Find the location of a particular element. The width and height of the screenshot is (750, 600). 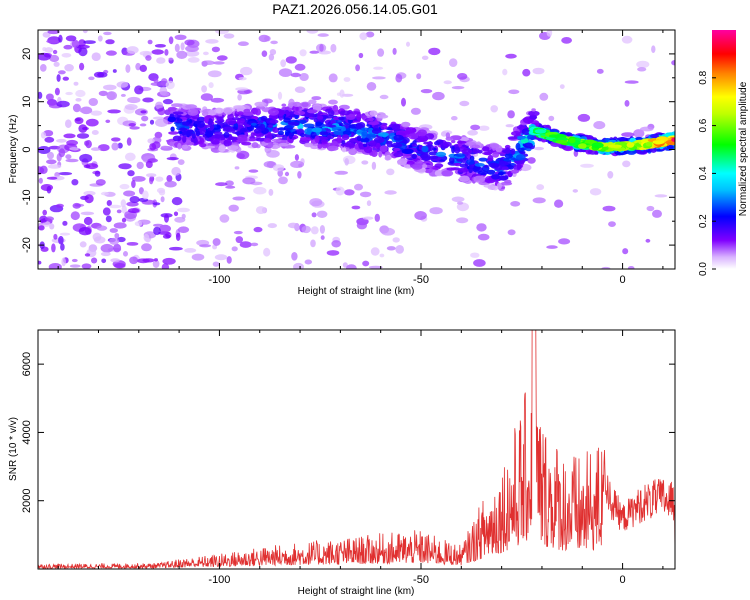

spectrogram-y-tick-label: 10 is located at coordinates (27, 102).